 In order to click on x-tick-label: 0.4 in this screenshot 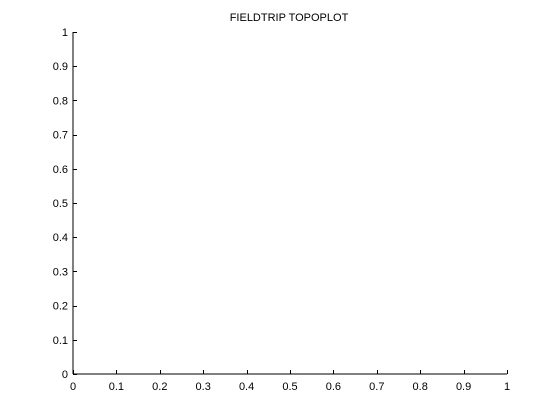, I will do `click(246, 387)`.